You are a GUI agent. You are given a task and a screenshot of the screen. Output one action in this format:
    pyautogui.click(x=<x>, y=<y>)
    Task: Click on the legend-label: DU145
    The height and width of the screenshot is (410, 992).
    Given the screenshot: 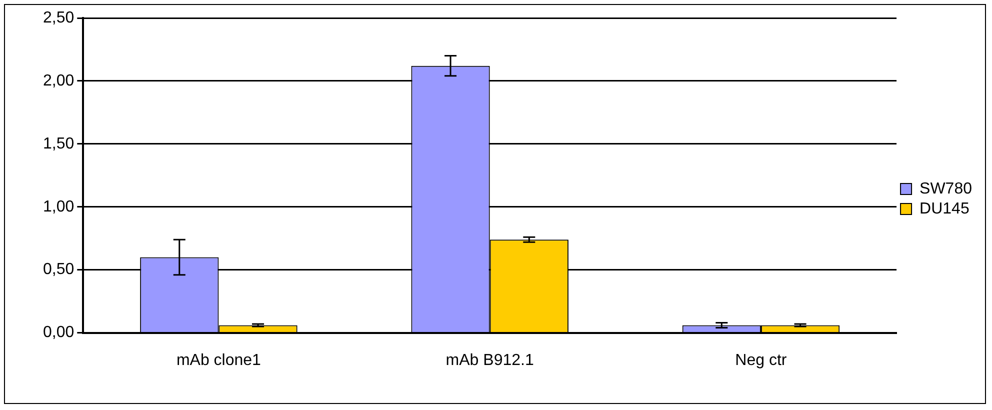 What is the action you would take?
    pyautogui.click(x=945, y=209)
    